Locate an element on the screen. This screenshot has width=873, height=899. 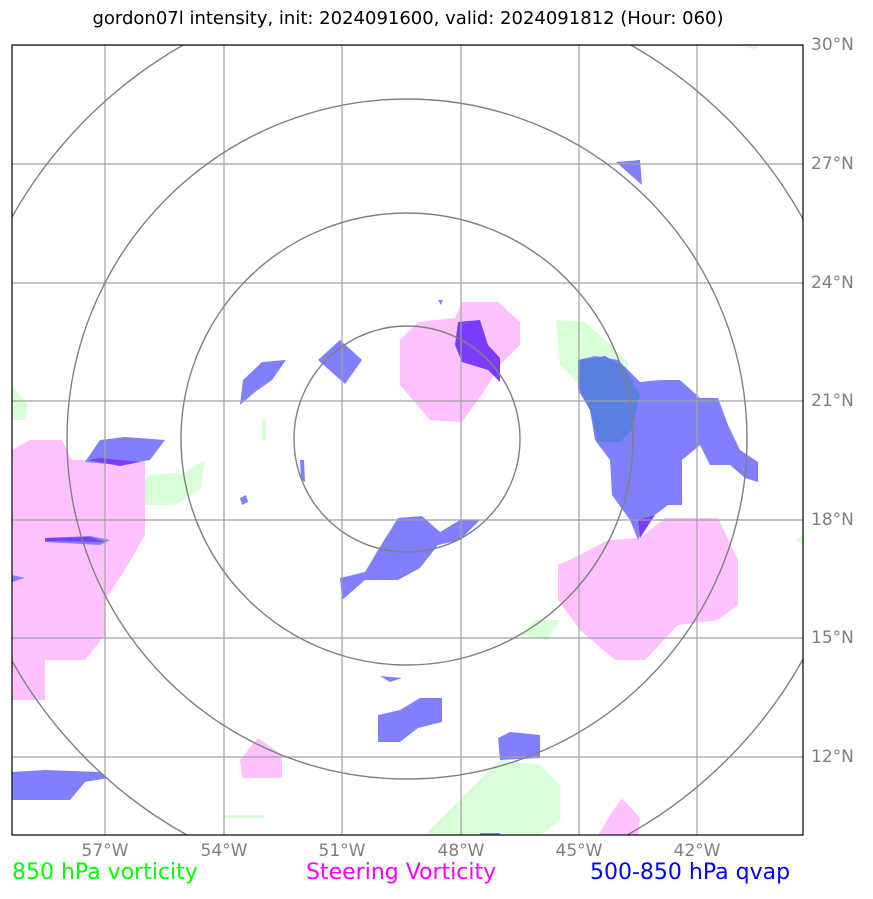
legend-vorticity-850: 850 hPa vorticity is located at coordinates (105, 872).